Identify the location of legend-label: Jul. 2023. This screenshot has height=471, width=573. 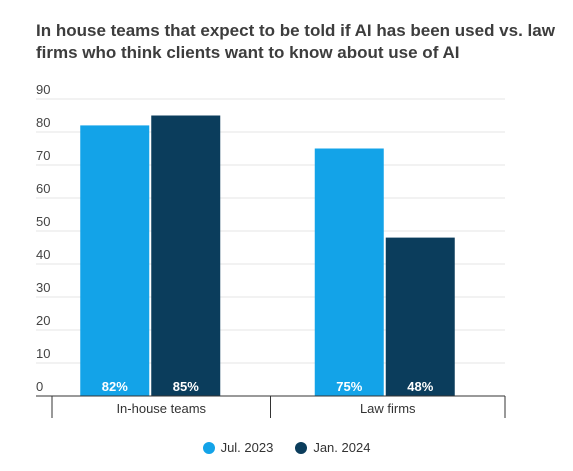
(247, 447).